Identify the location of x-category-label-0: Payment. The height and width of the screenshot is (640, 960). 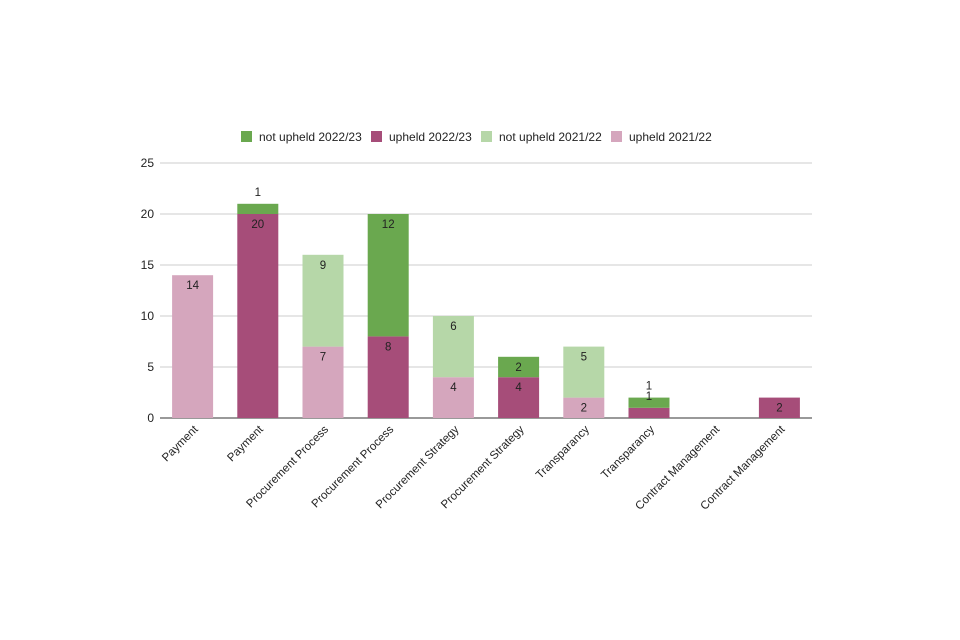
(180, 443).